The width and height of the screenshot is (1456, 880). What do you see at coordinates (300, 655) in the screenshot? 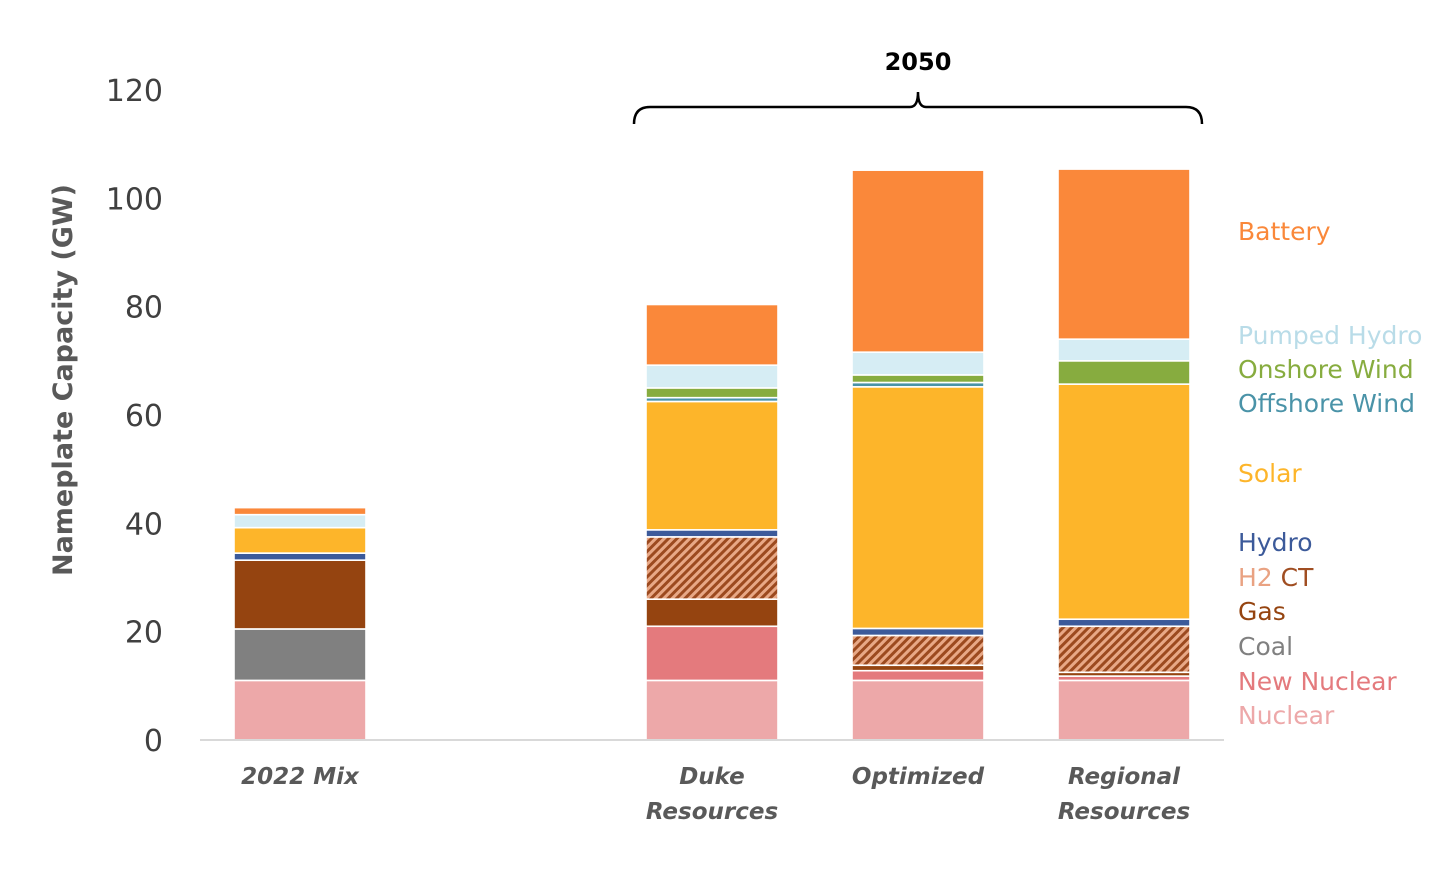
I see `bar-segment-coal` at bounding box center [300, 655].